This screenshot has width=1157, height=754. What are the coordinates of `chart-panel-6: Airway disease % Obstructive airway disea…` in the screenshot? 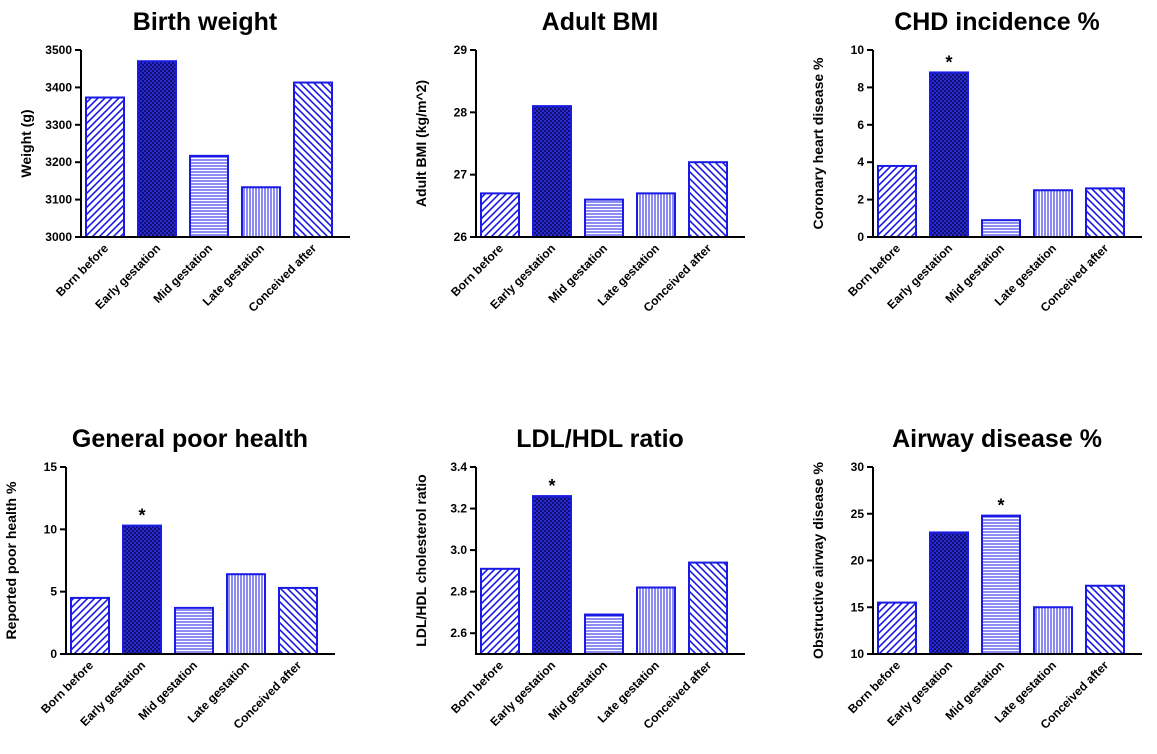 It's located at (976, 578).